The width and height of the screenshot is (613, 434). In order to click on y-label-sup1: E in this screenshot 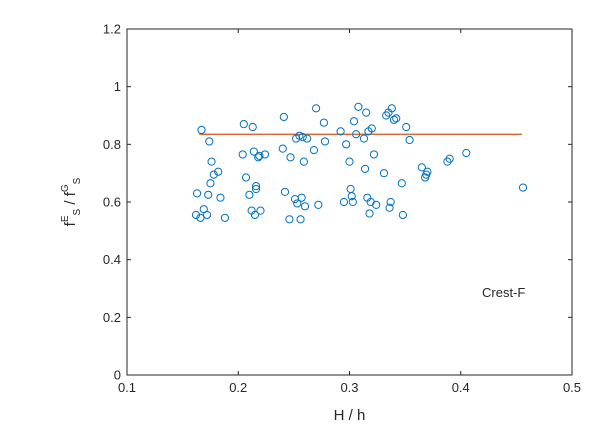, I will do `click(65, 218)`.